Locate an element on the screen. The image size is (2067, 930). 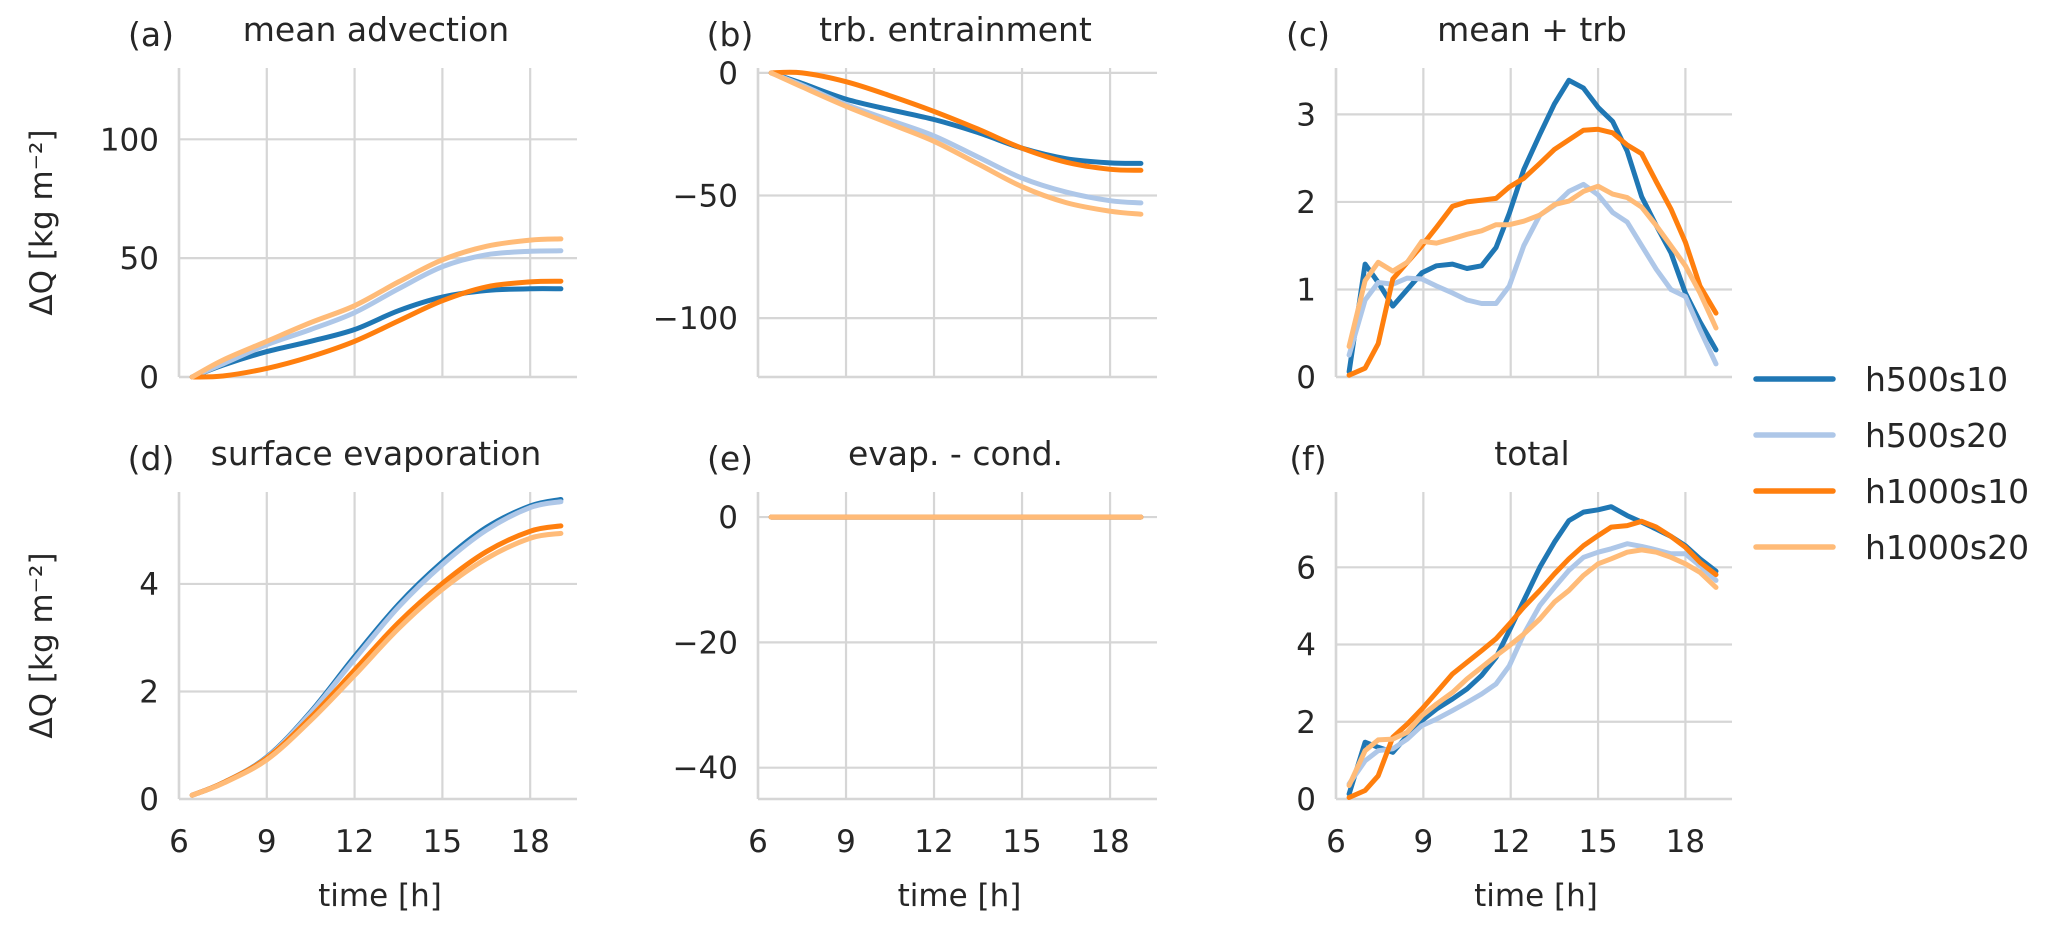
panel-letter: (a) is located at coordinates (151, 34).